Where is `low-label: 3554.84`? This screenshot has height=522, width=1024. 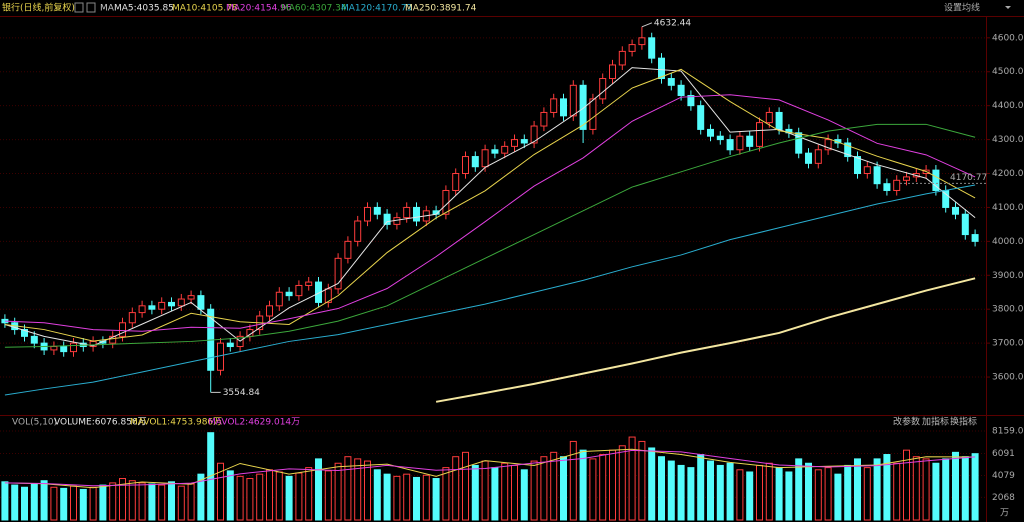
low-label: 3554.84 is located at coordinates (241, 393).